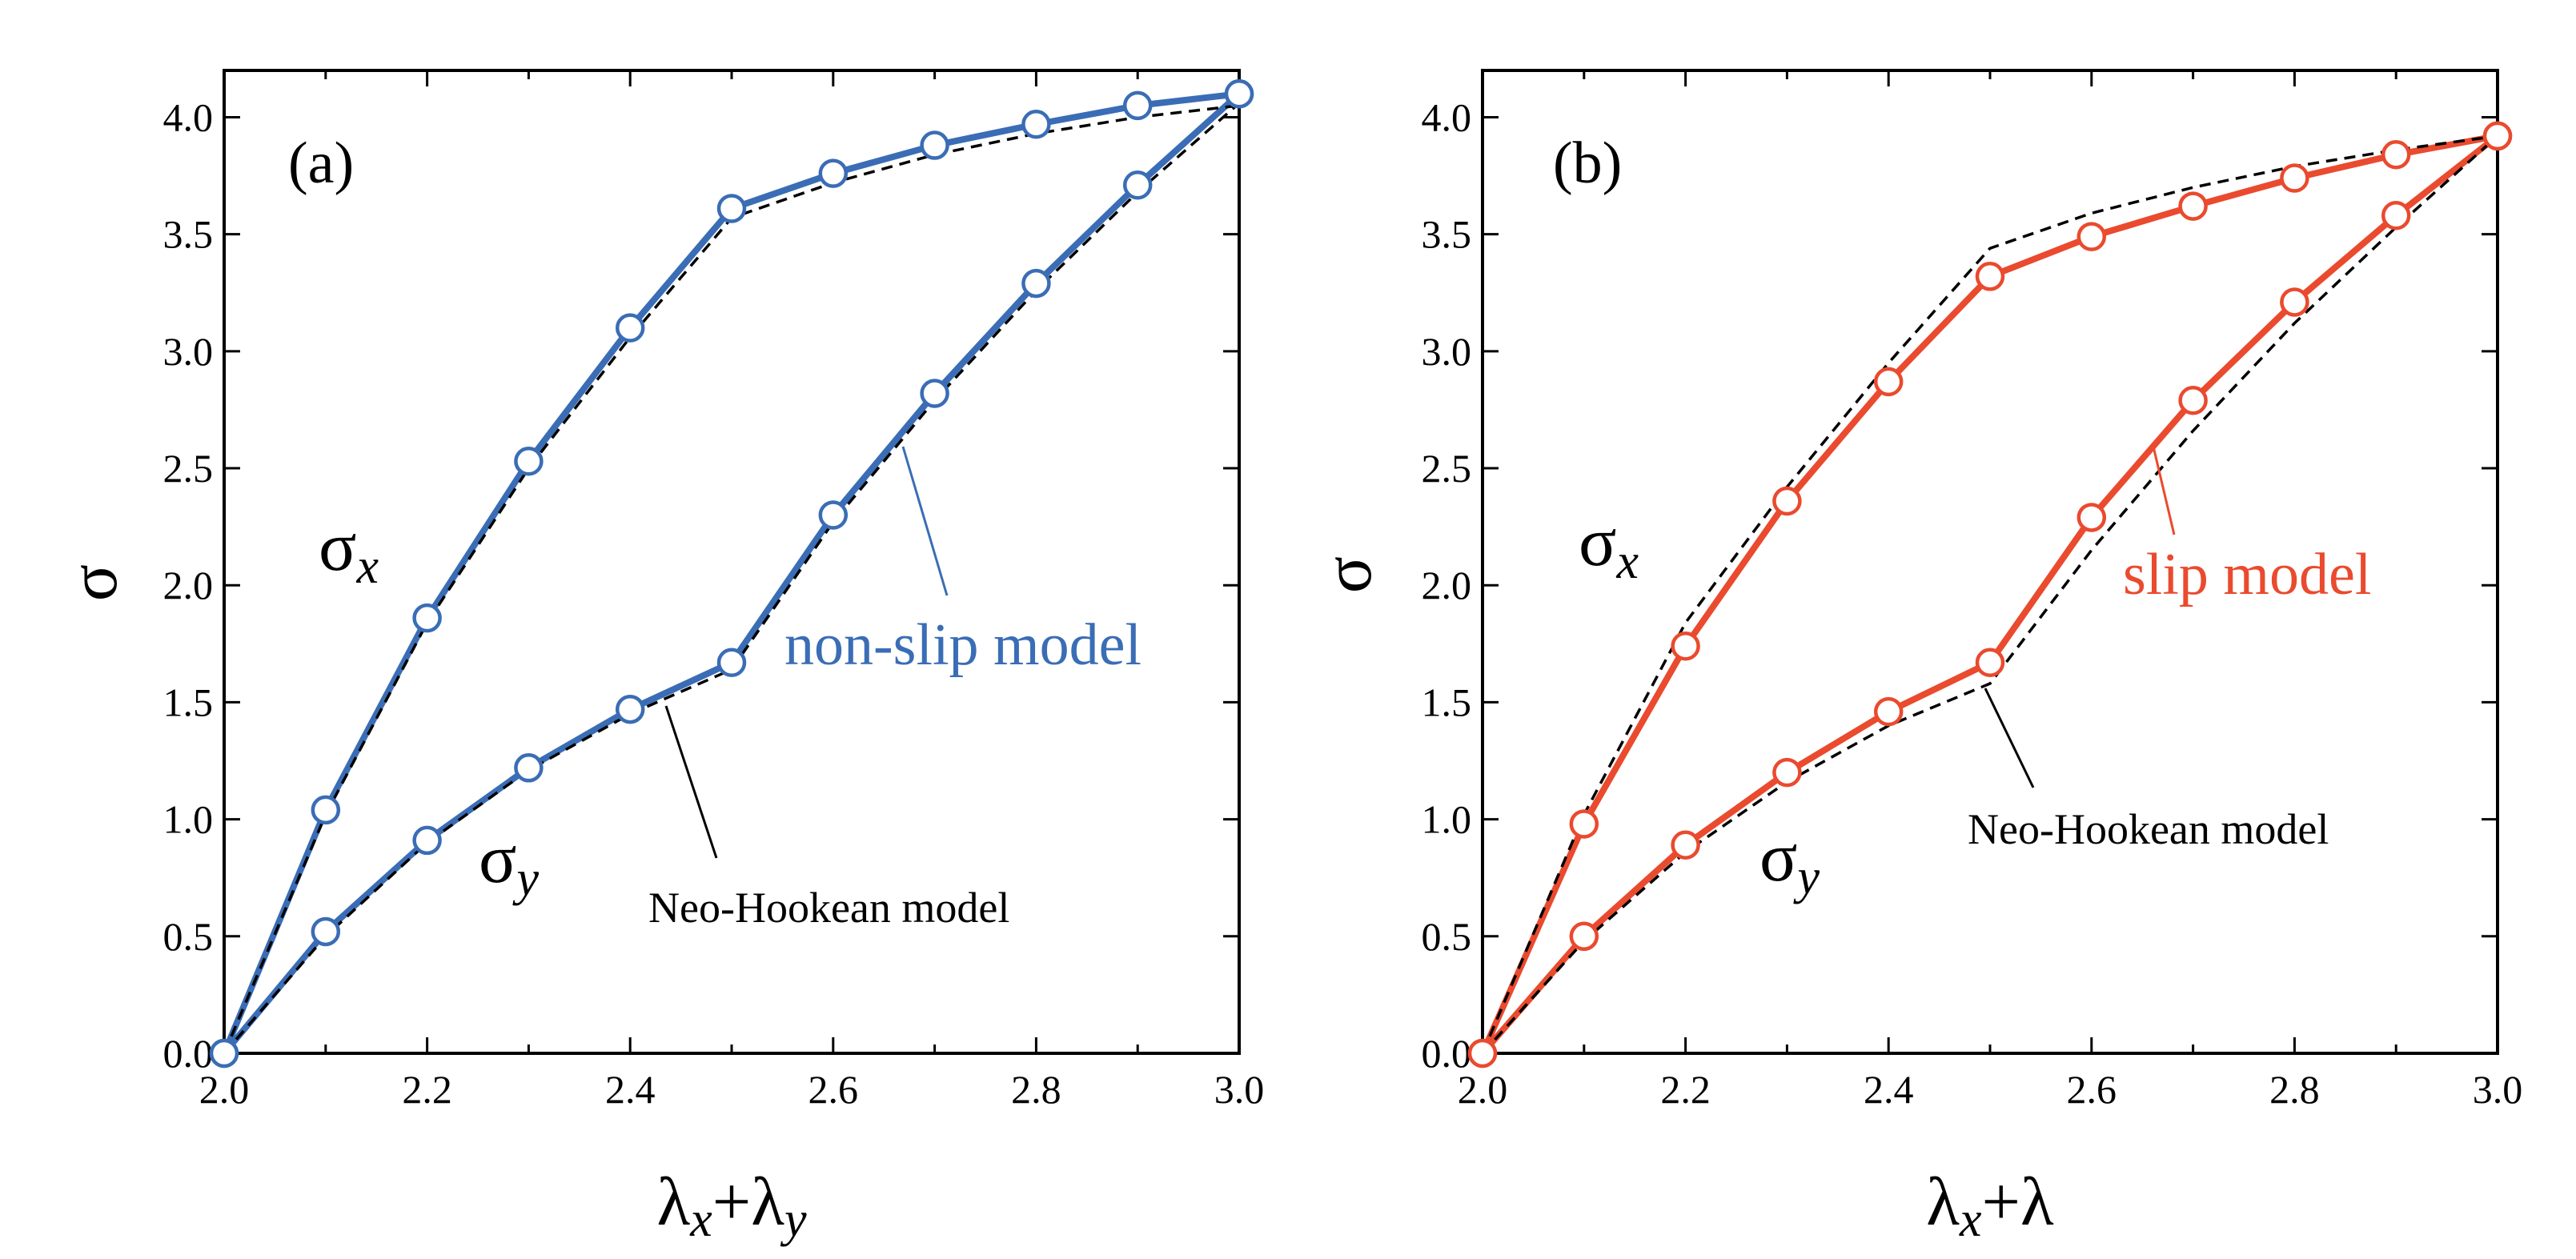  Describe the element at coordinates (1587, 163) in the screenshot. I see `panel-label: (b)` at that location.